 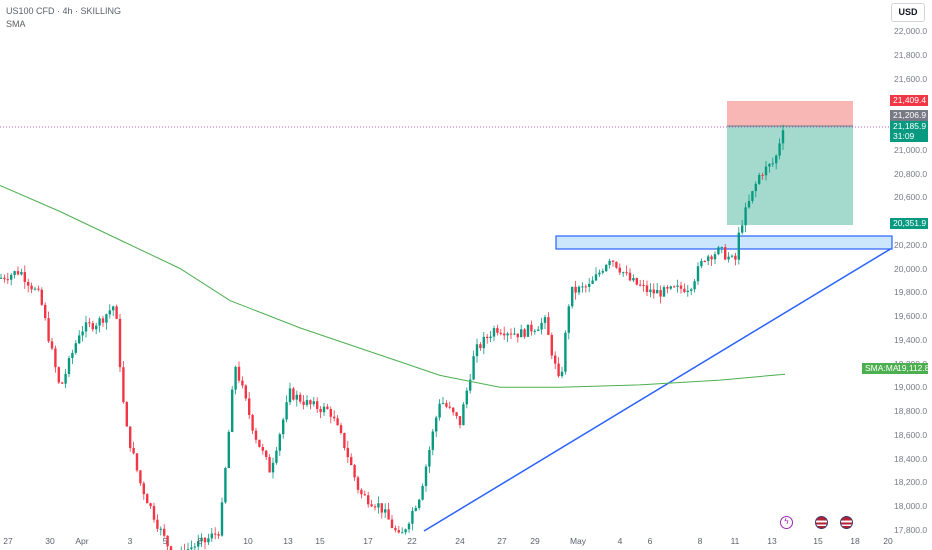 What do you see at coordinates (8, 541) in the screenshot?
I see `time-scale-label: 27` at bounding box center [8, 541].